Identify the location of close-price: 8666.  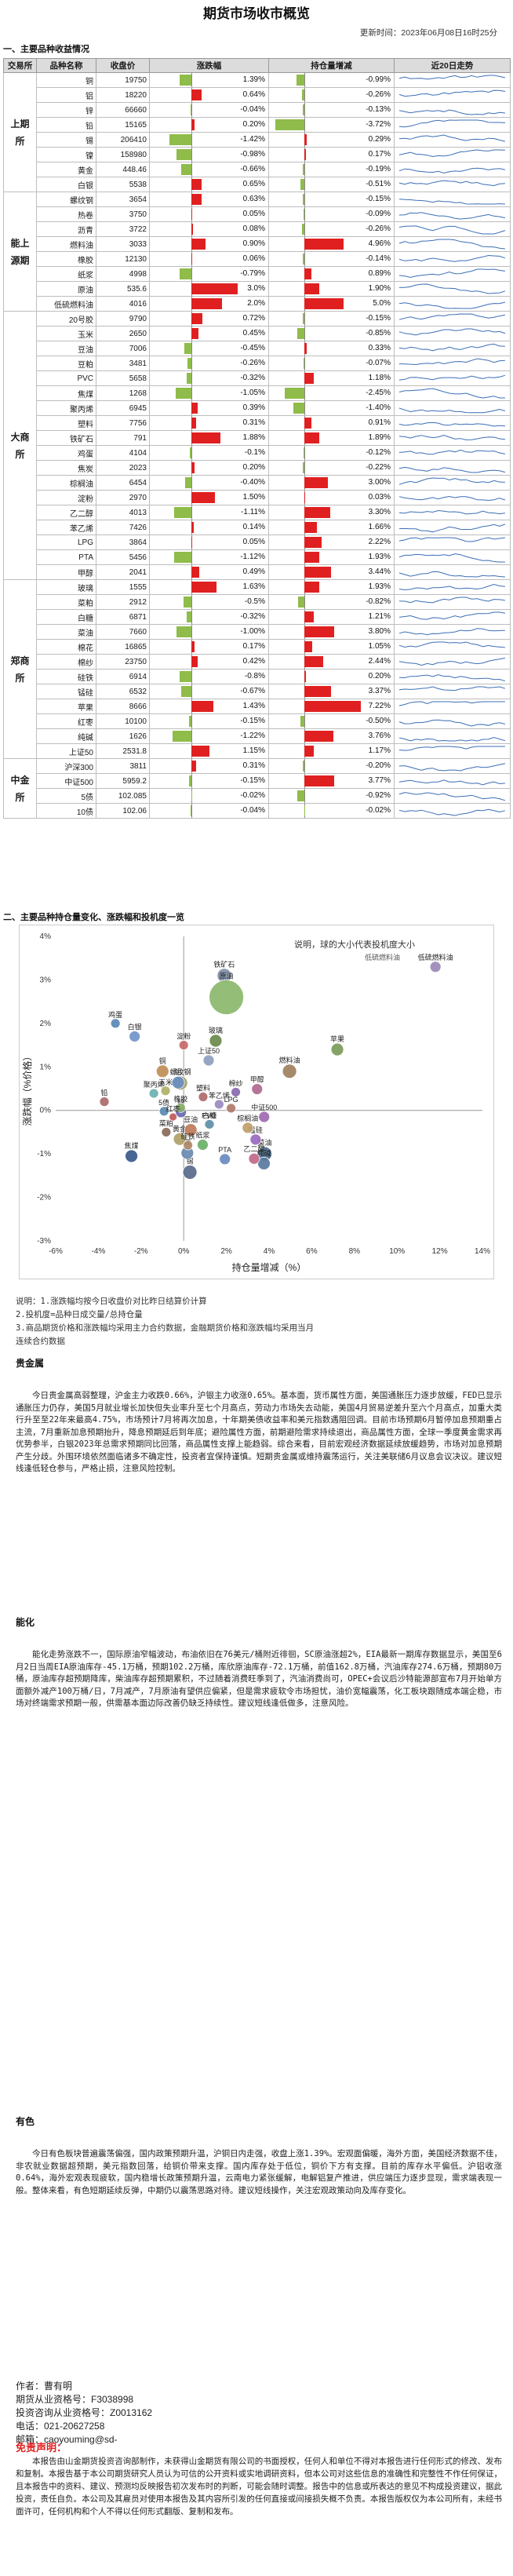
(123, 706).